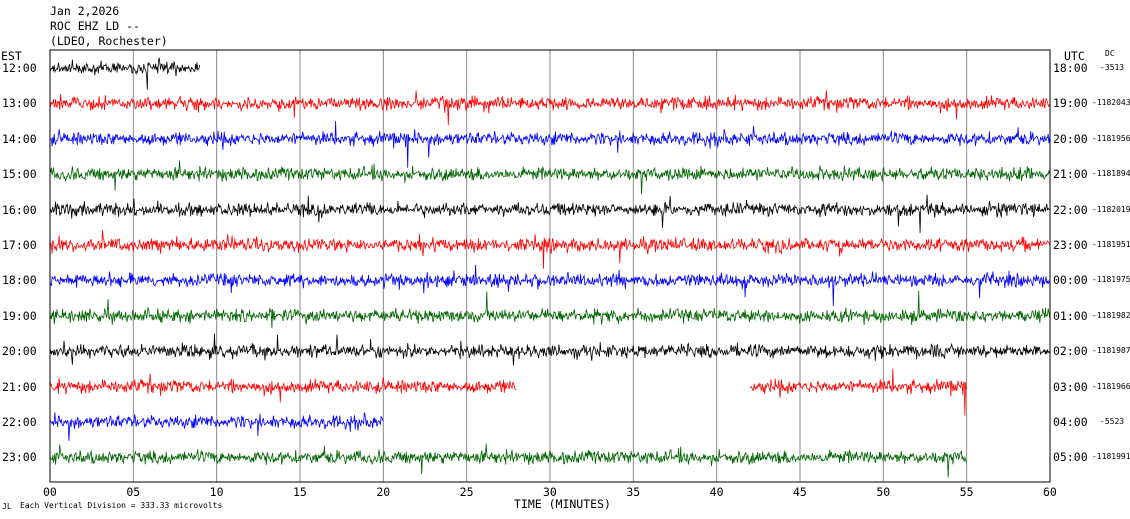  I want to click on trace-1600-black, so click(549, 213).